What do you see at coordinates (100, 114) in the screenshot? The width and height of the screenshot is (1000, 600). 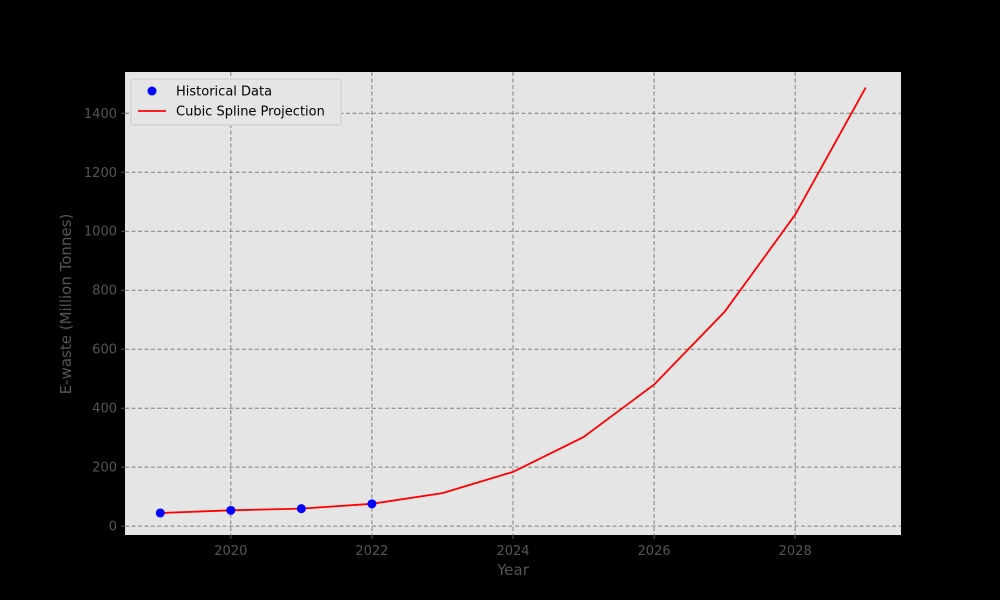 I see `y-tick-label: 1400` at bounding box center [100, 114].